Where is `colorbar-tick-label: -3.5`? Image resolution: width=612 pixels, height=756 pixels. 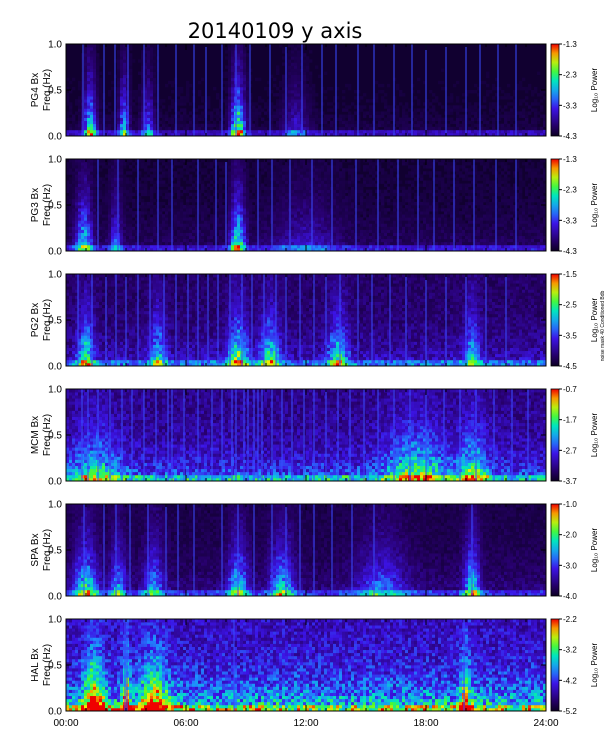
colorbar-tick-label: -3.5 is located at coordinates (570, 335).